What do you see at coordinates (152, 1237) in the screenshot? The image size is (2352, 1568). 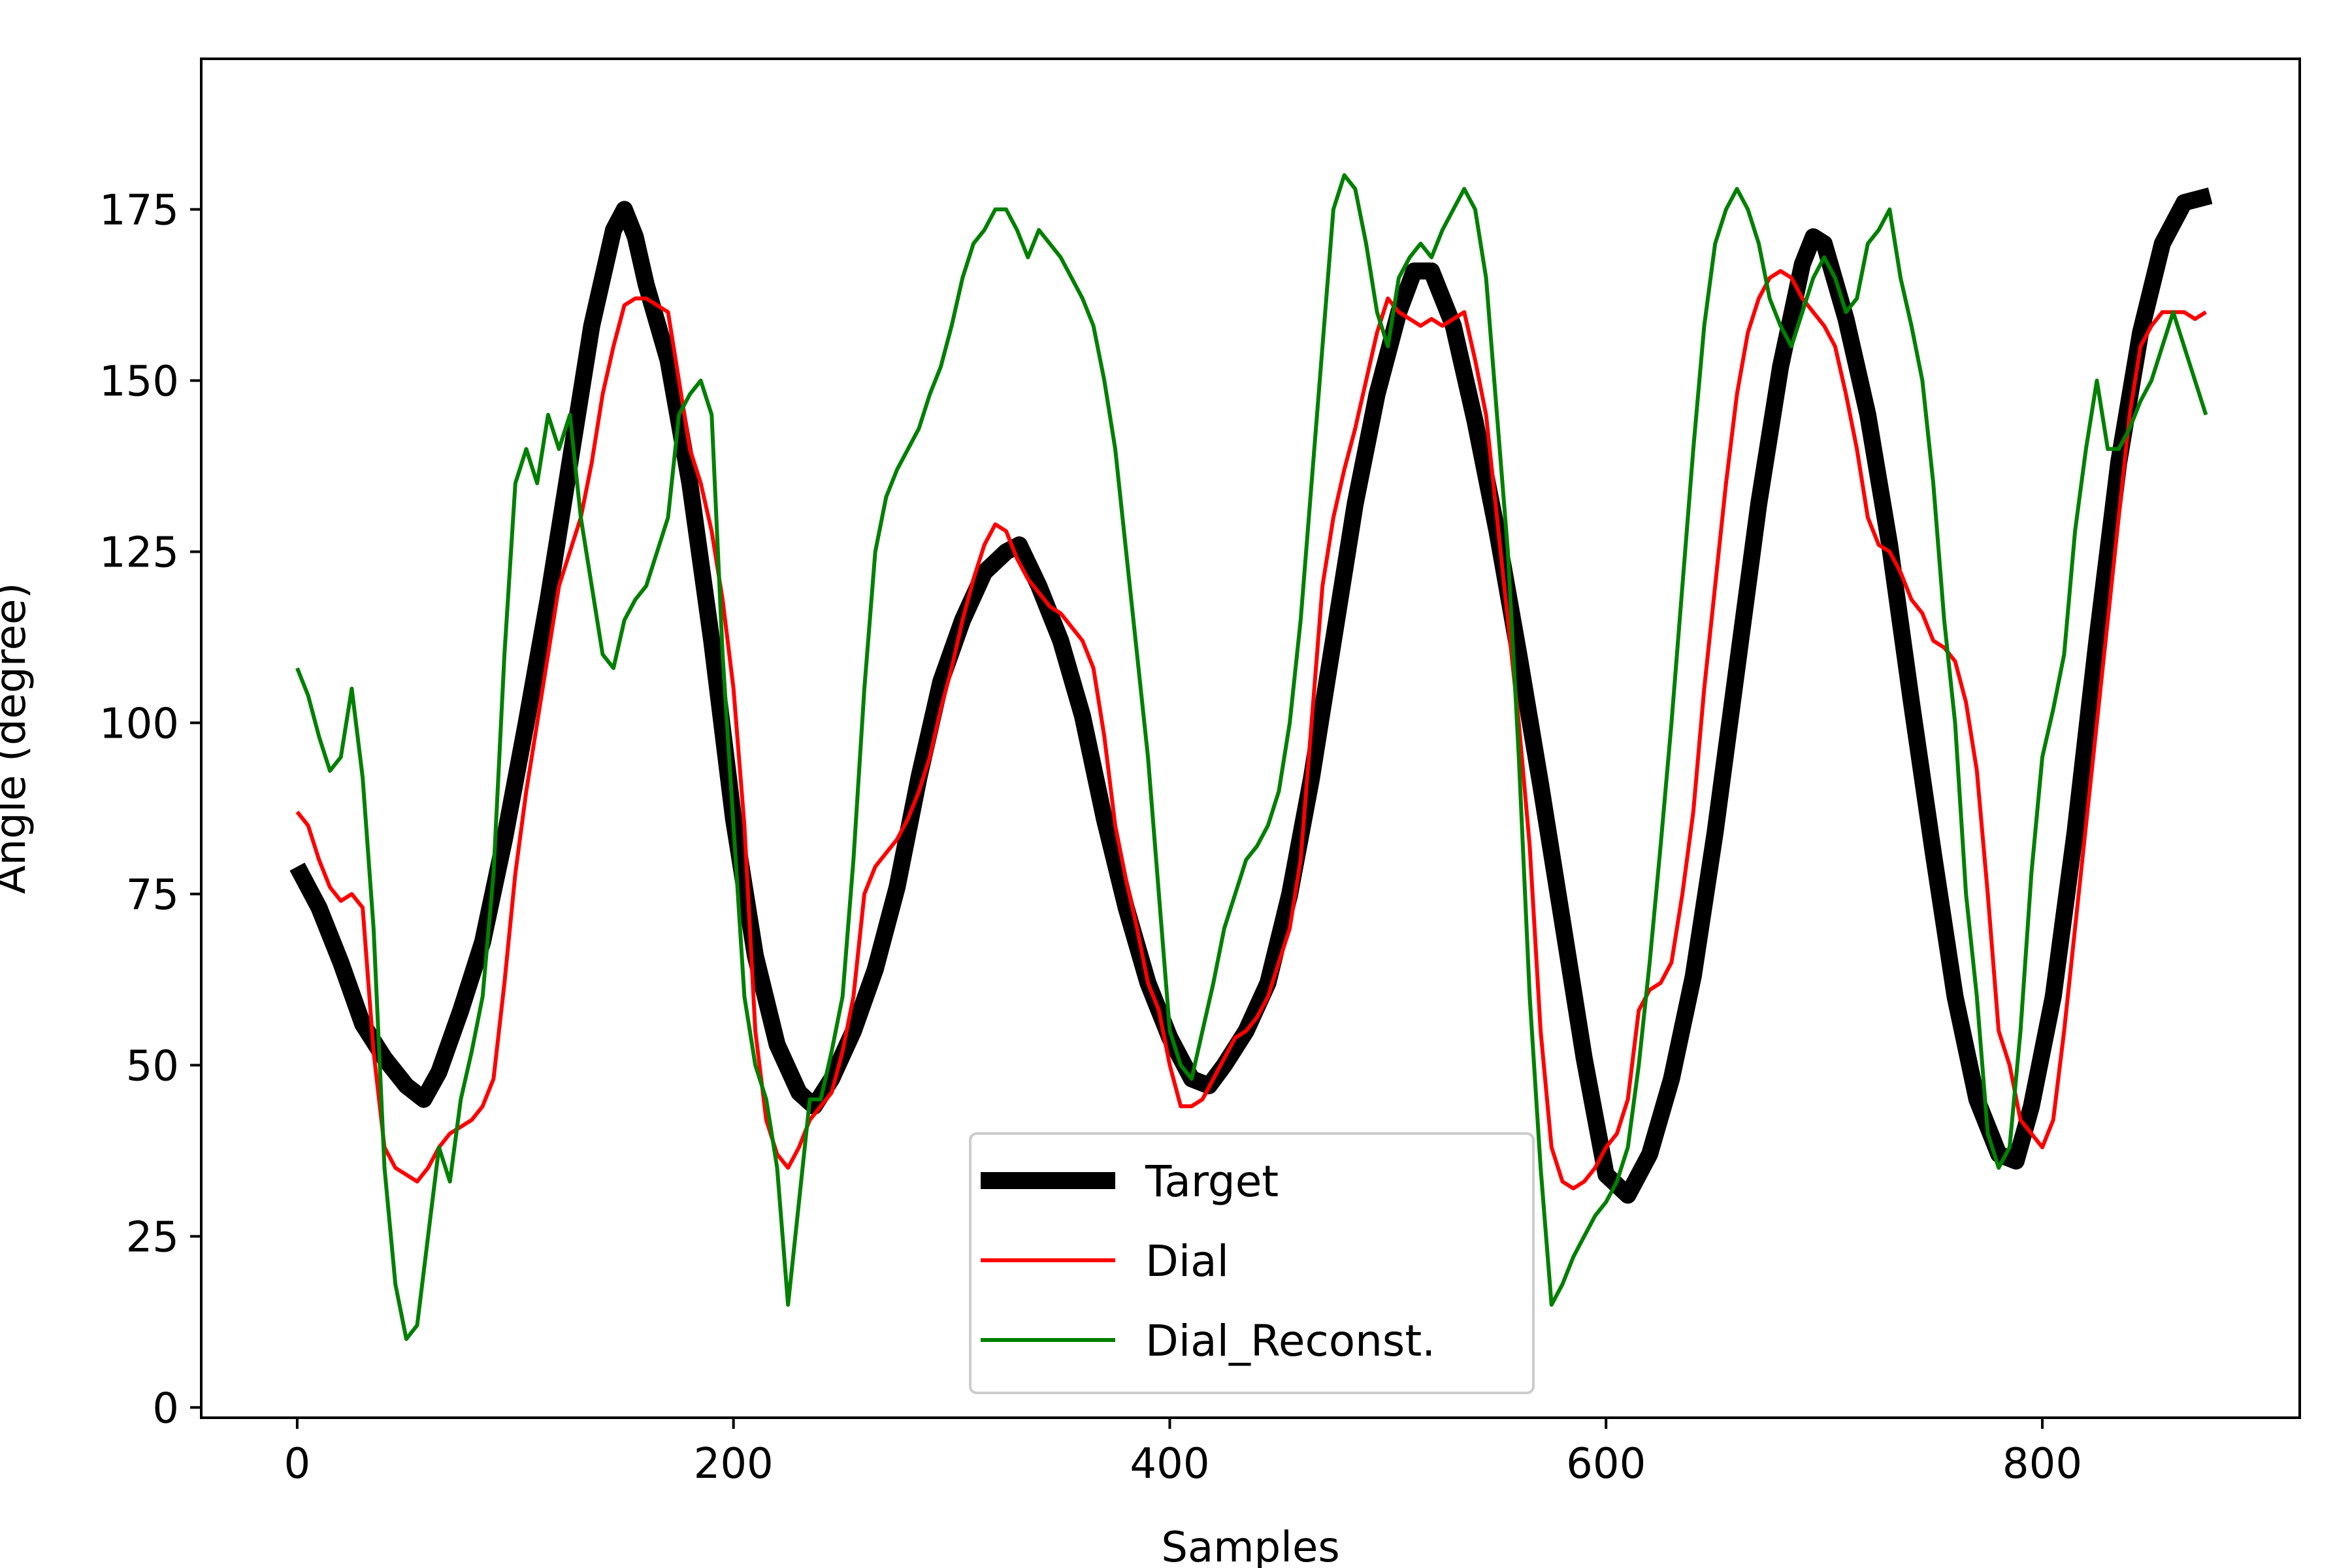 I see `y-tick-label: 25` at bounding box center [152, 1237].